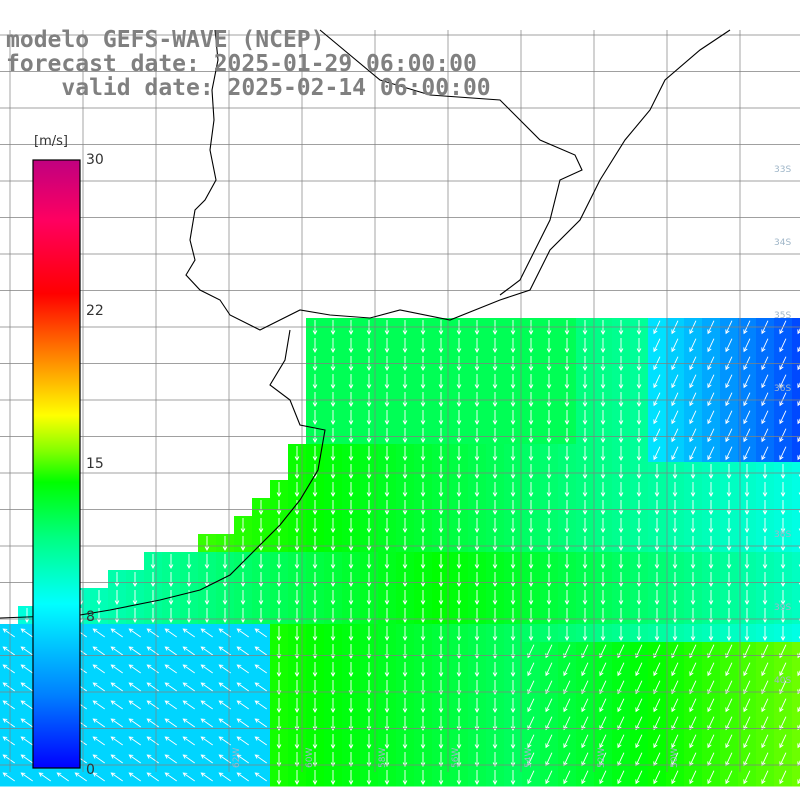  I want to click on colorbar-tick-22: 22, so click(95, 311).